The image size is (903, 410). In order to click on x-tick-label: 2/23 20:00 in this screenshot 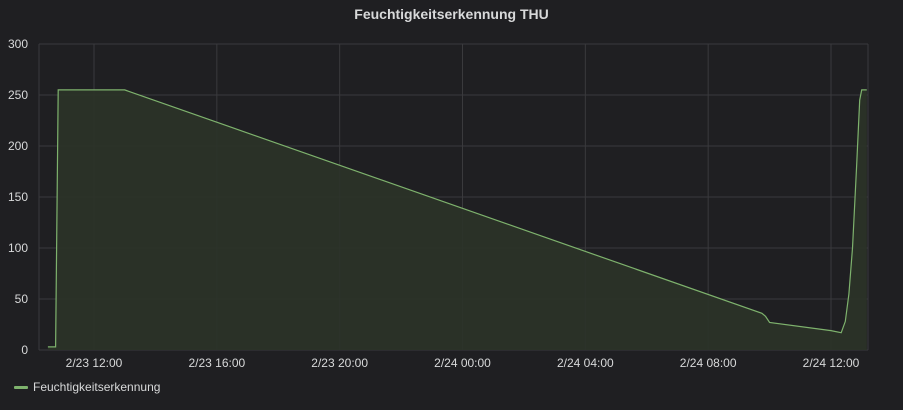, I will do `click(339, 363)`.